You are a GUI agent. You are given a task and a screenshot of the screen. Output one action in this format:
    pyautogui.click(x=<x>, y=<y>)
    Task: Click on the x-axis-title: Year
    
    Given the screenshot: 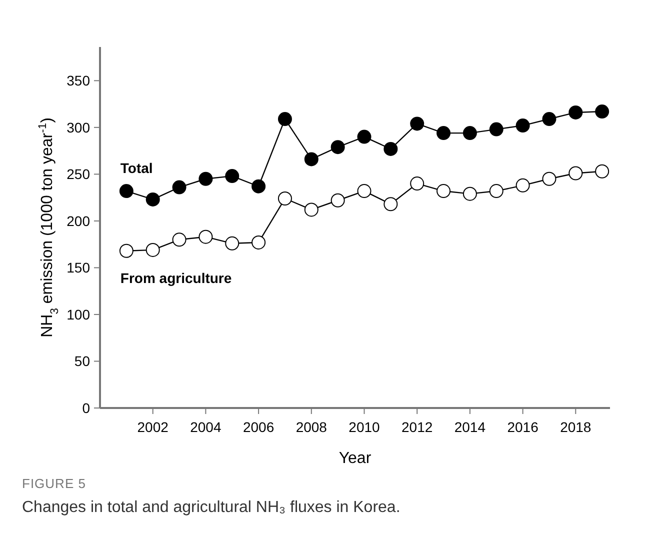 What is the action you would take?
    pyautogui.click(x=355, y=458)
    